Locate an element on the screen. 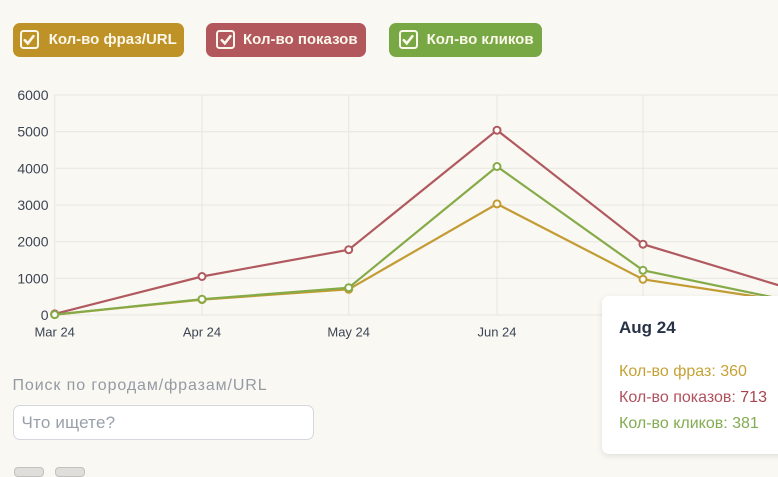  svg-text: 6000 is located at coordinates (32, 95).